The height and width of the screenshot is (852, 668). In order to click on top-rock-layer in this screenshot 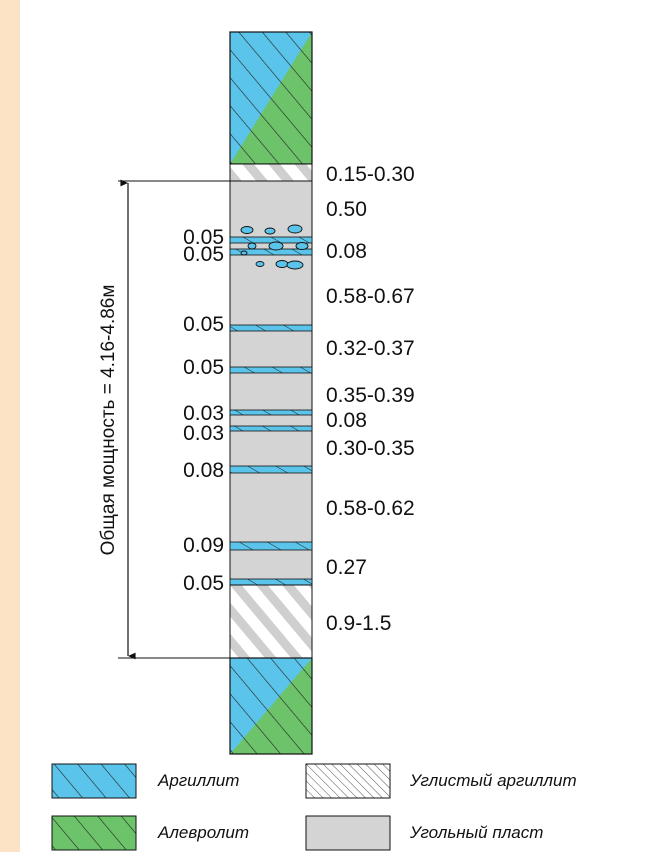, I will do `click(271, 98)`.